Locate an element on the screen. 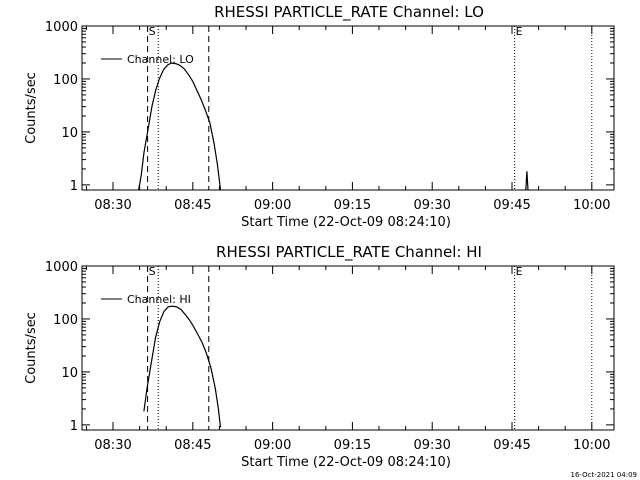  data-series is located at coordinates (182, 366).